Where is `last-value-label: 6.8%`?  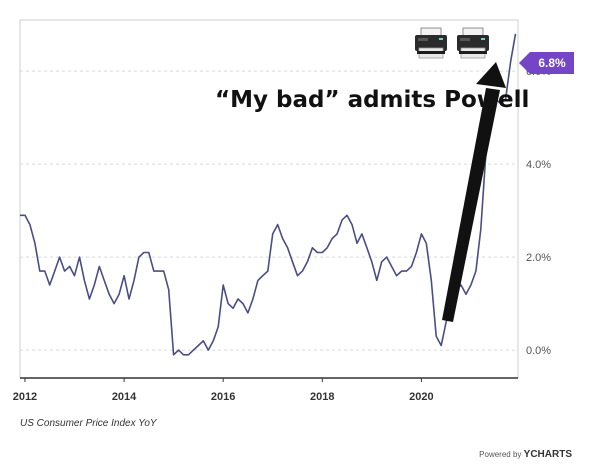
last-value-label: 6.8% is located at coordinates (552, 63).